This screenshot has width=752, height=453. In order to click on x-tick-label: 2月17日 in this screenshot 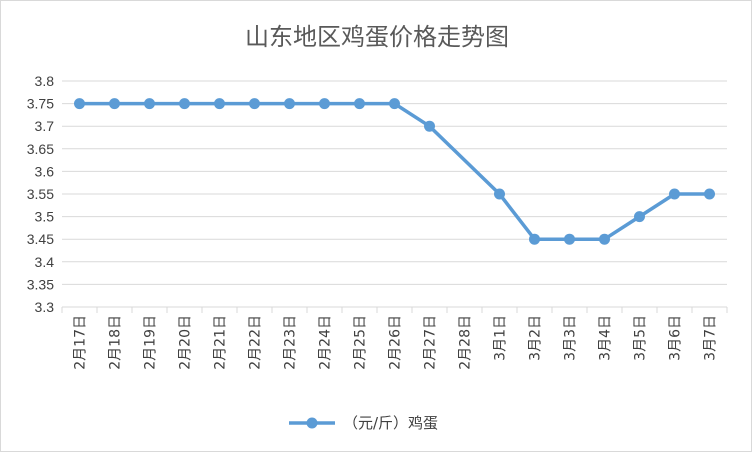, I will do `click(80, 342)`.